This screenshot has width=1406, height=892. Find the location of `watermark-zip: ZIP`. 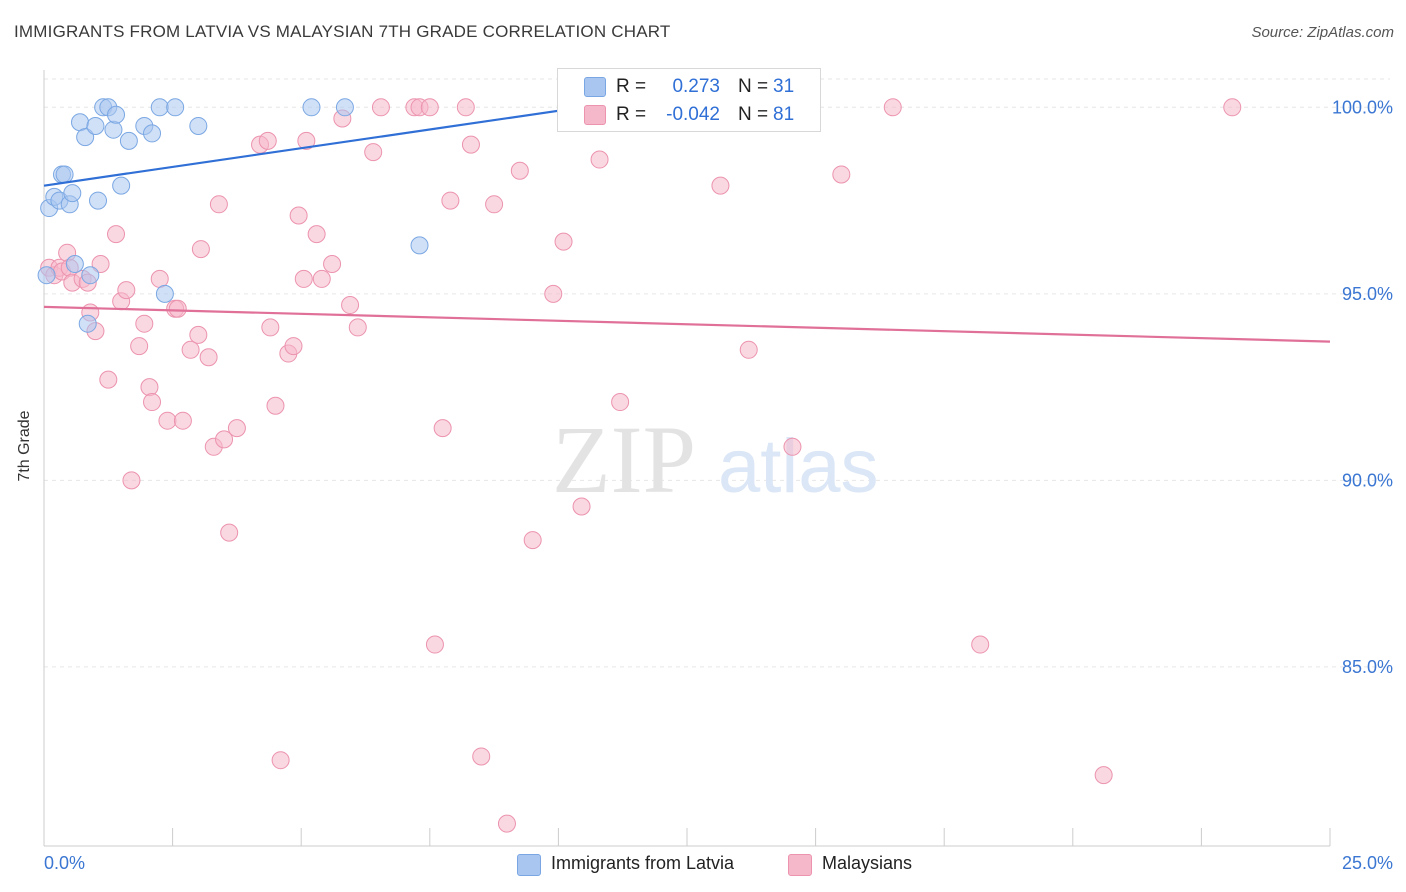

watermark-zip: ZIP is located at coordinates (624, 459).